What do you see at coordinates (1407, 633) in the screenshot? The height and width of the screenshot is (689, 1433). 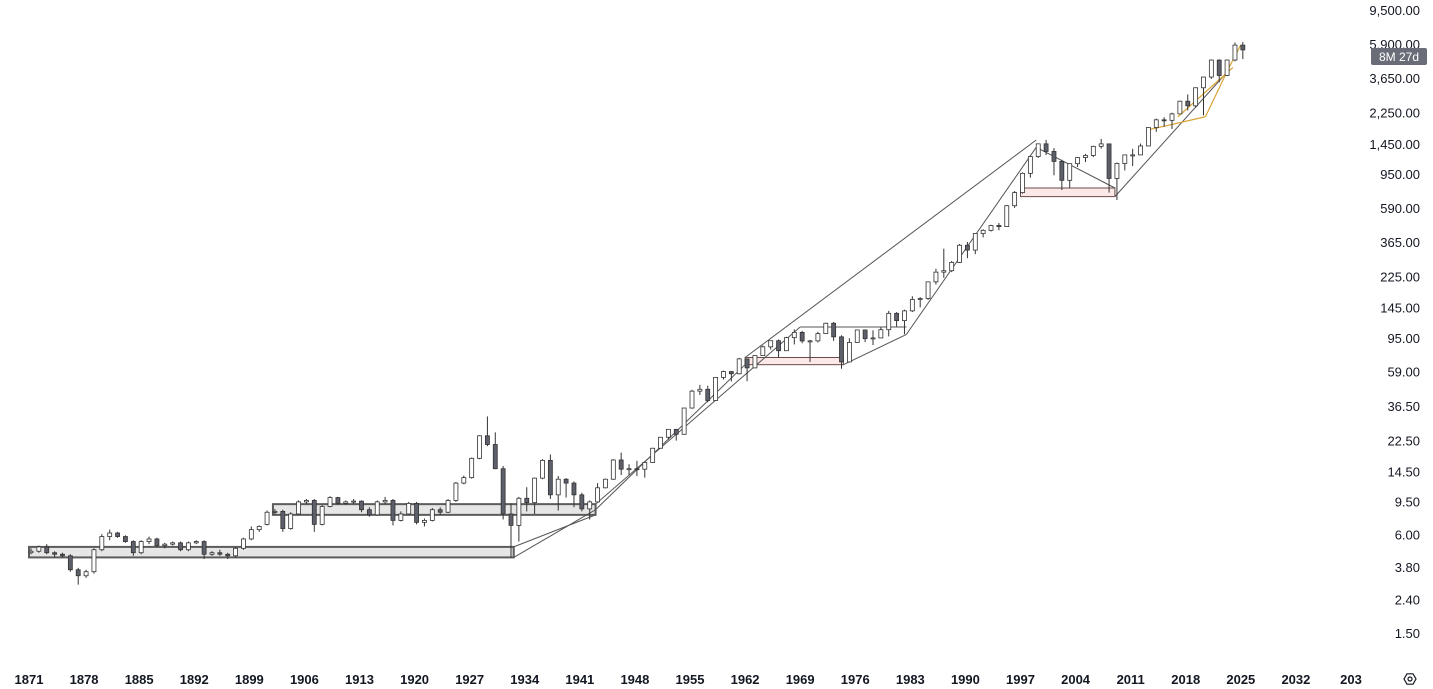 I see `price-tick-label: 1.50` at bounding box center [1407, 633].